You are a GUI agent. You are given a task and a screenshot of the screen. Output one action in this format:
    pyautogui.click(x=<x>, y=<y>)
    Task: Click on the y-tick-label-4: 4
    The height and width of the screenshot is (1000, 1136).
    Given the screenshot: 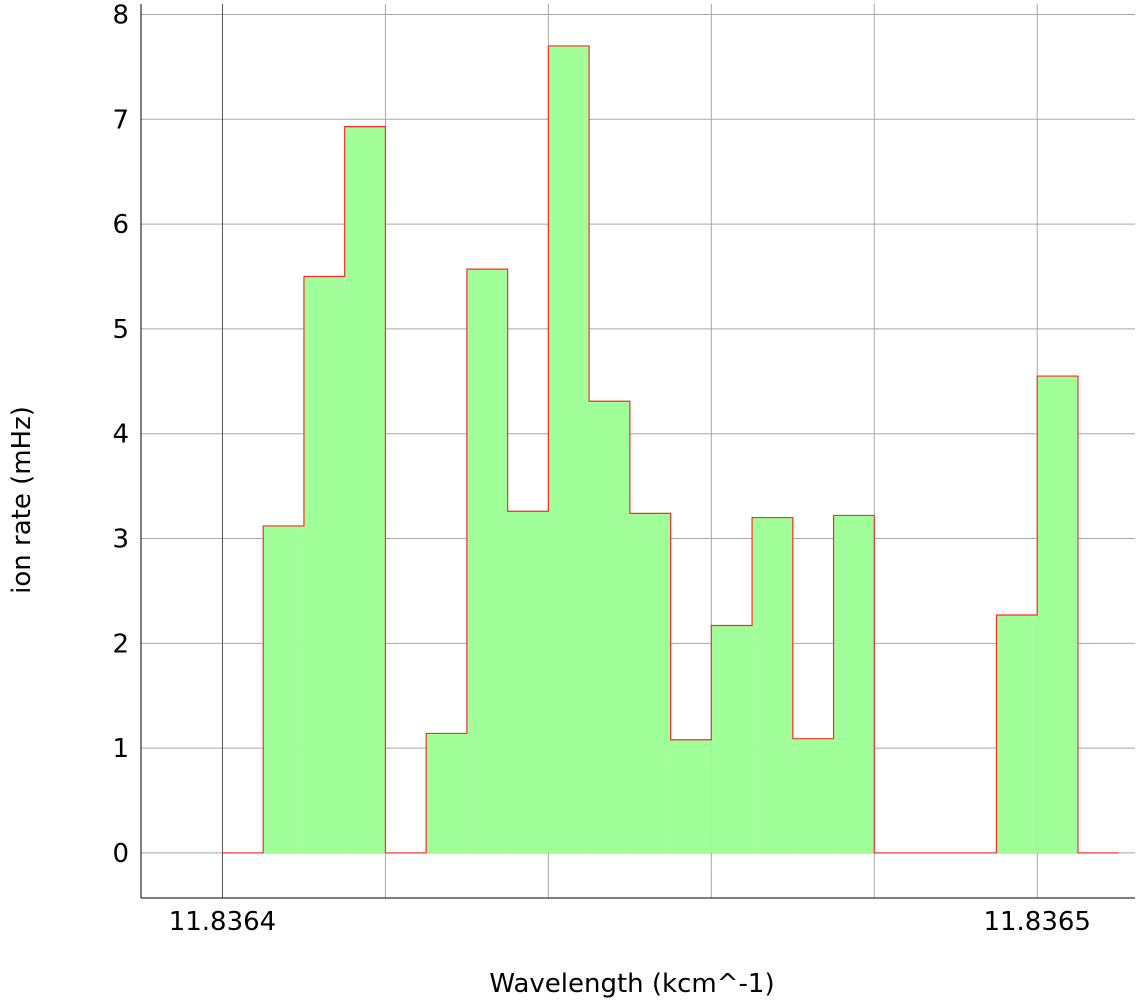 What is the action you would take?
    pyautogui.click(x=120, y=435)
    